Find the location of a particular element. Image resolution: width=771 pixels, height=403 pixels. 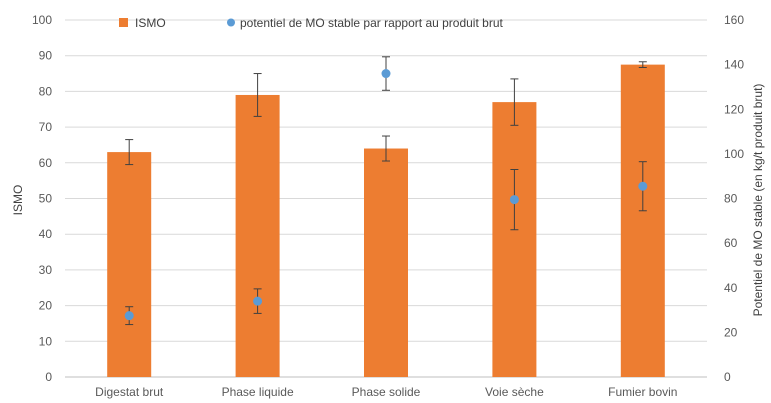

y2-tick-label: 160 is located at coordinates (734, 20).